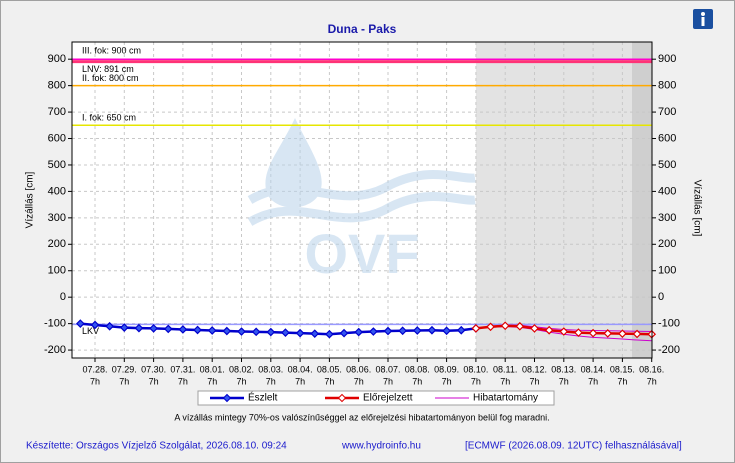 The image size is (735, 463). What do you see at coordinates (475, 369) in the screenshot?
I see `x-tick-label: 08.10.` at bounding box center [475, 369].